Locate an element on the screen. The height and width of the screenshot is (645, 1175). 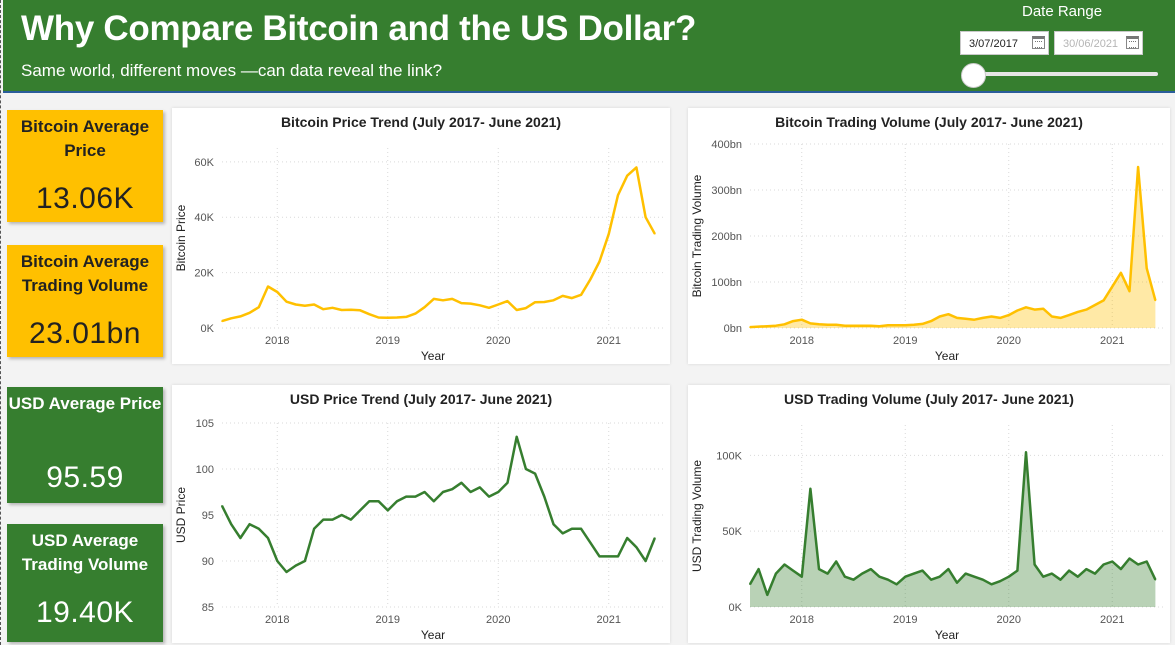
kpi-card-btc-price: Bitcoin Average Price 13.06K is located at coordinates (85, 166).